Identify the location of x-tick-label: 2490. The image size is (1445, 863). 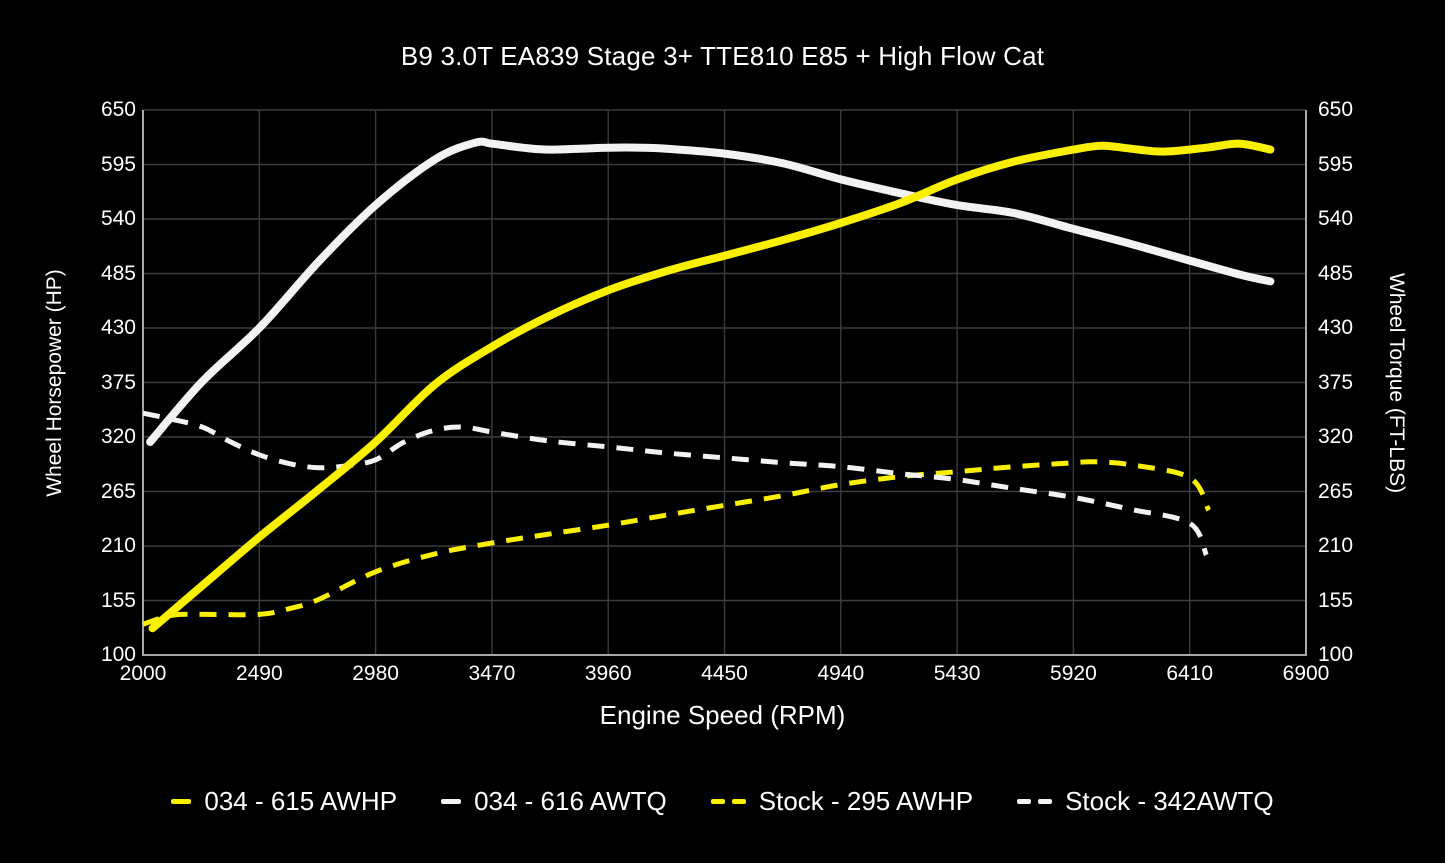
(259, 673).